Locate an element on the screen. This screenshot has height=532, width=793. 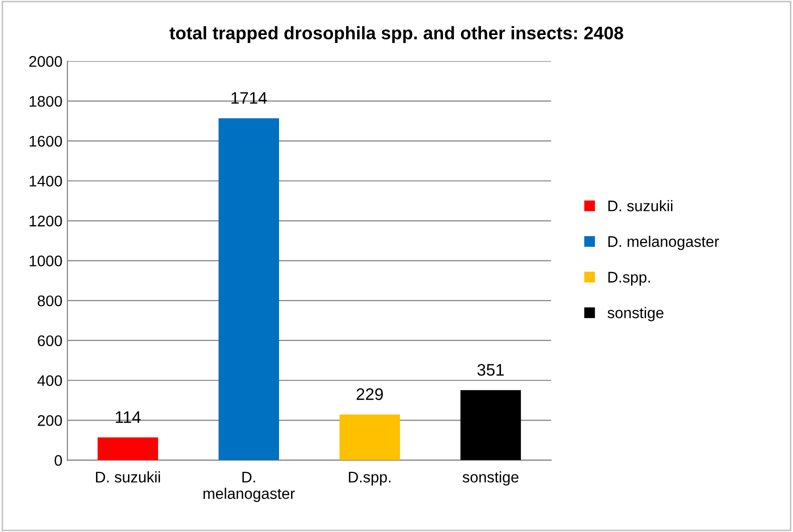
x-tick-label: D. suzukii is located at coordinates (128, 477).